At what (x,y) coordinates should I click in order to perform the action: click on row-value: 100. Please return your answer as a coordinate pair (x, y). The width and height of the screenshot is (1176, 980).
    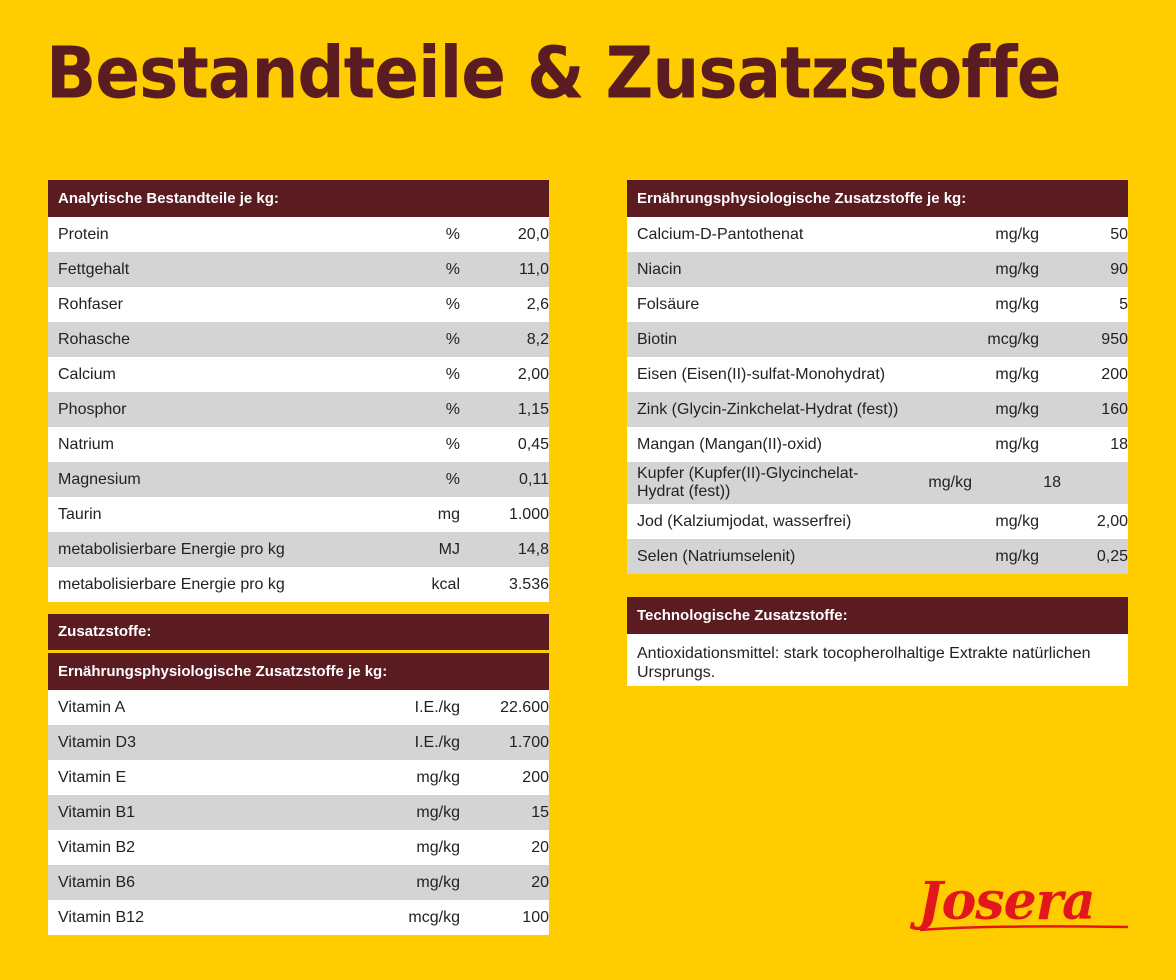
    Looking at the image, I should click on (535, 917).